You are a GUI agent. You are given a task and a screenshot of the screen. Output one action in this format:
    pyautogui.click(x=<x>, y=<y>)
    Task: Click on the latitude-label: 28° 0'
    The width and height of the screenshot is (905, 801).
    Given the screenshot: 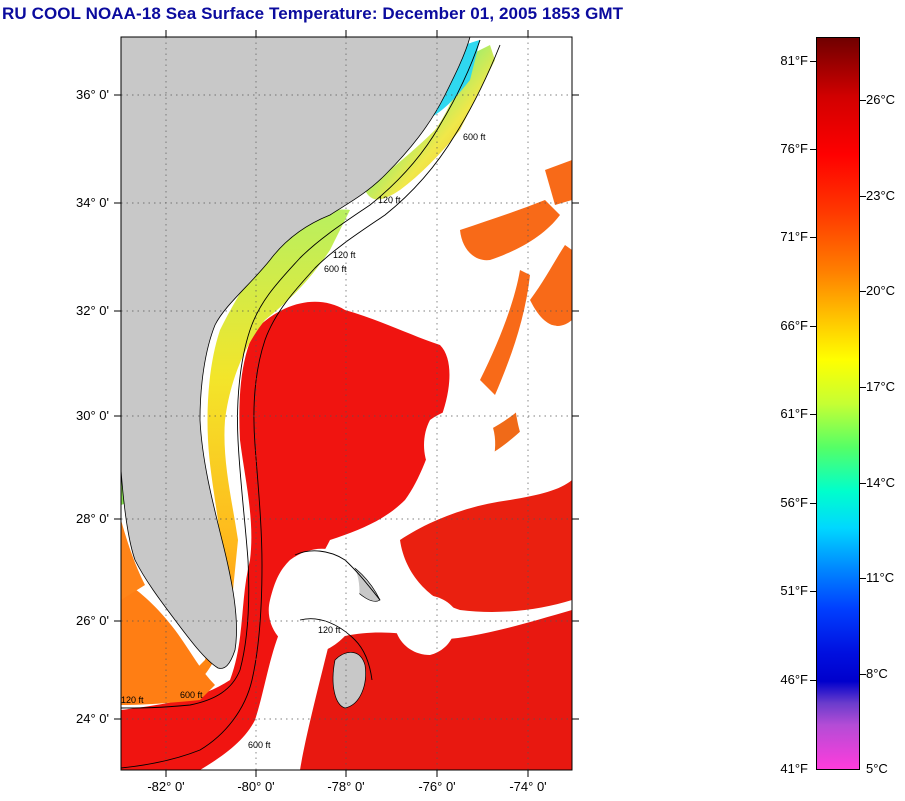 What is the action you would take?
    pyautogui.click(x=92, y=518)
    